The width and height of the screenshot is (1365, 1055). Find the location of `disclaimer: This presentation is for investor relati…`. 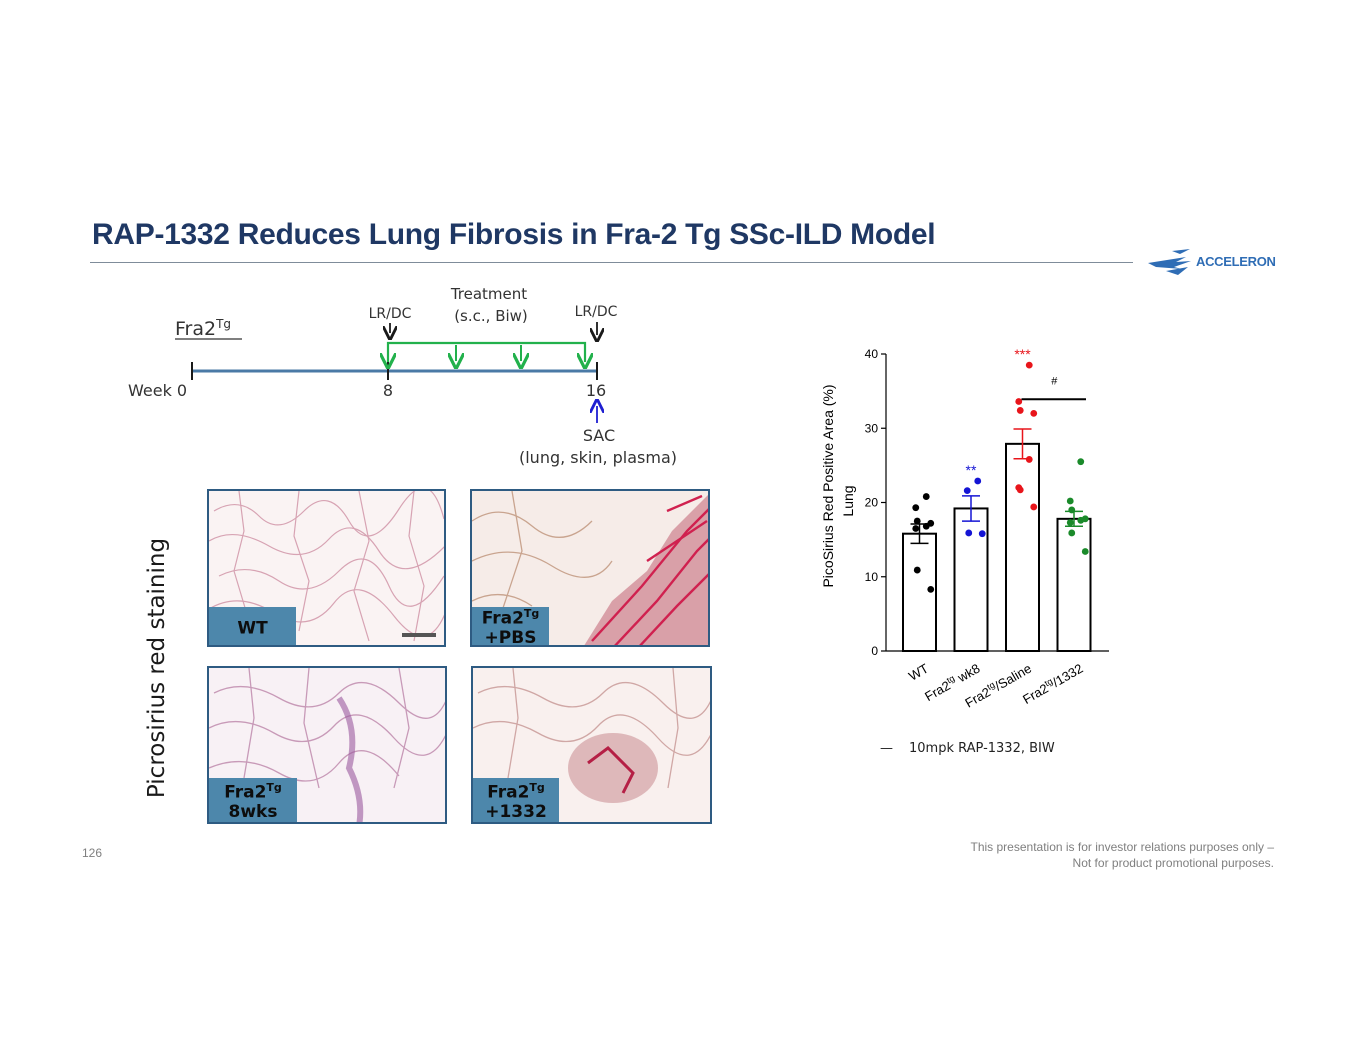

disclaimer: This presentation is for investor relati… is located at coordinates (1123, 855).